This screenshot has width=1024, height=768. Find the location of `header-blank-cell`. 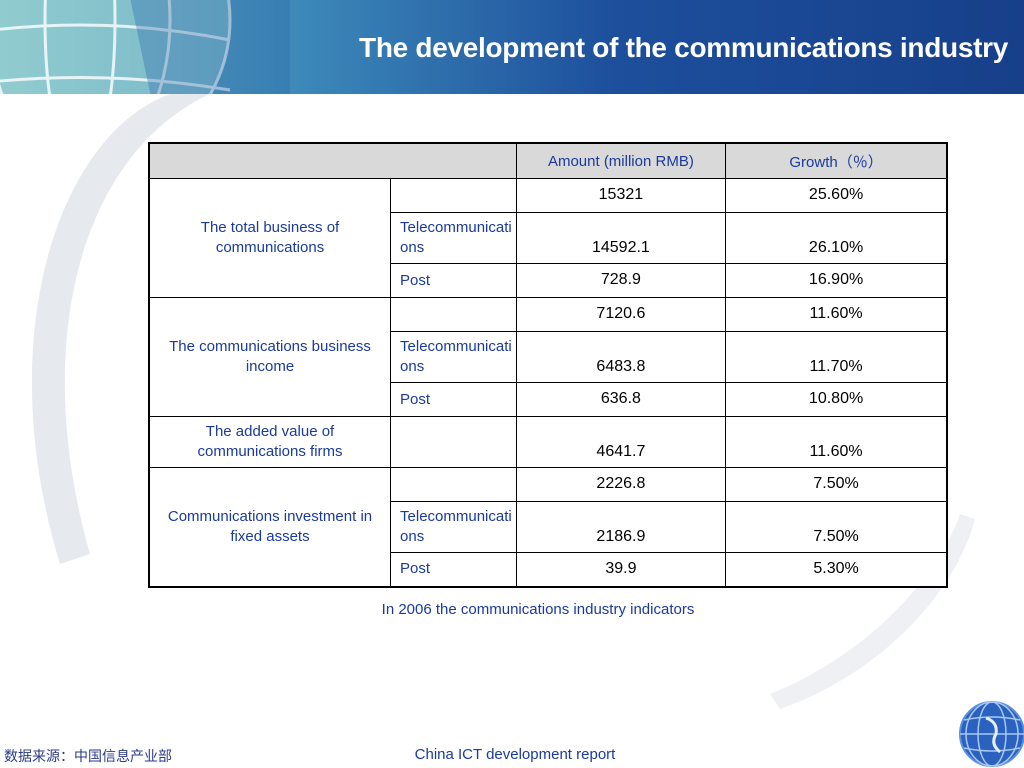

header-blank-cell is located at coordinates (332, 160).